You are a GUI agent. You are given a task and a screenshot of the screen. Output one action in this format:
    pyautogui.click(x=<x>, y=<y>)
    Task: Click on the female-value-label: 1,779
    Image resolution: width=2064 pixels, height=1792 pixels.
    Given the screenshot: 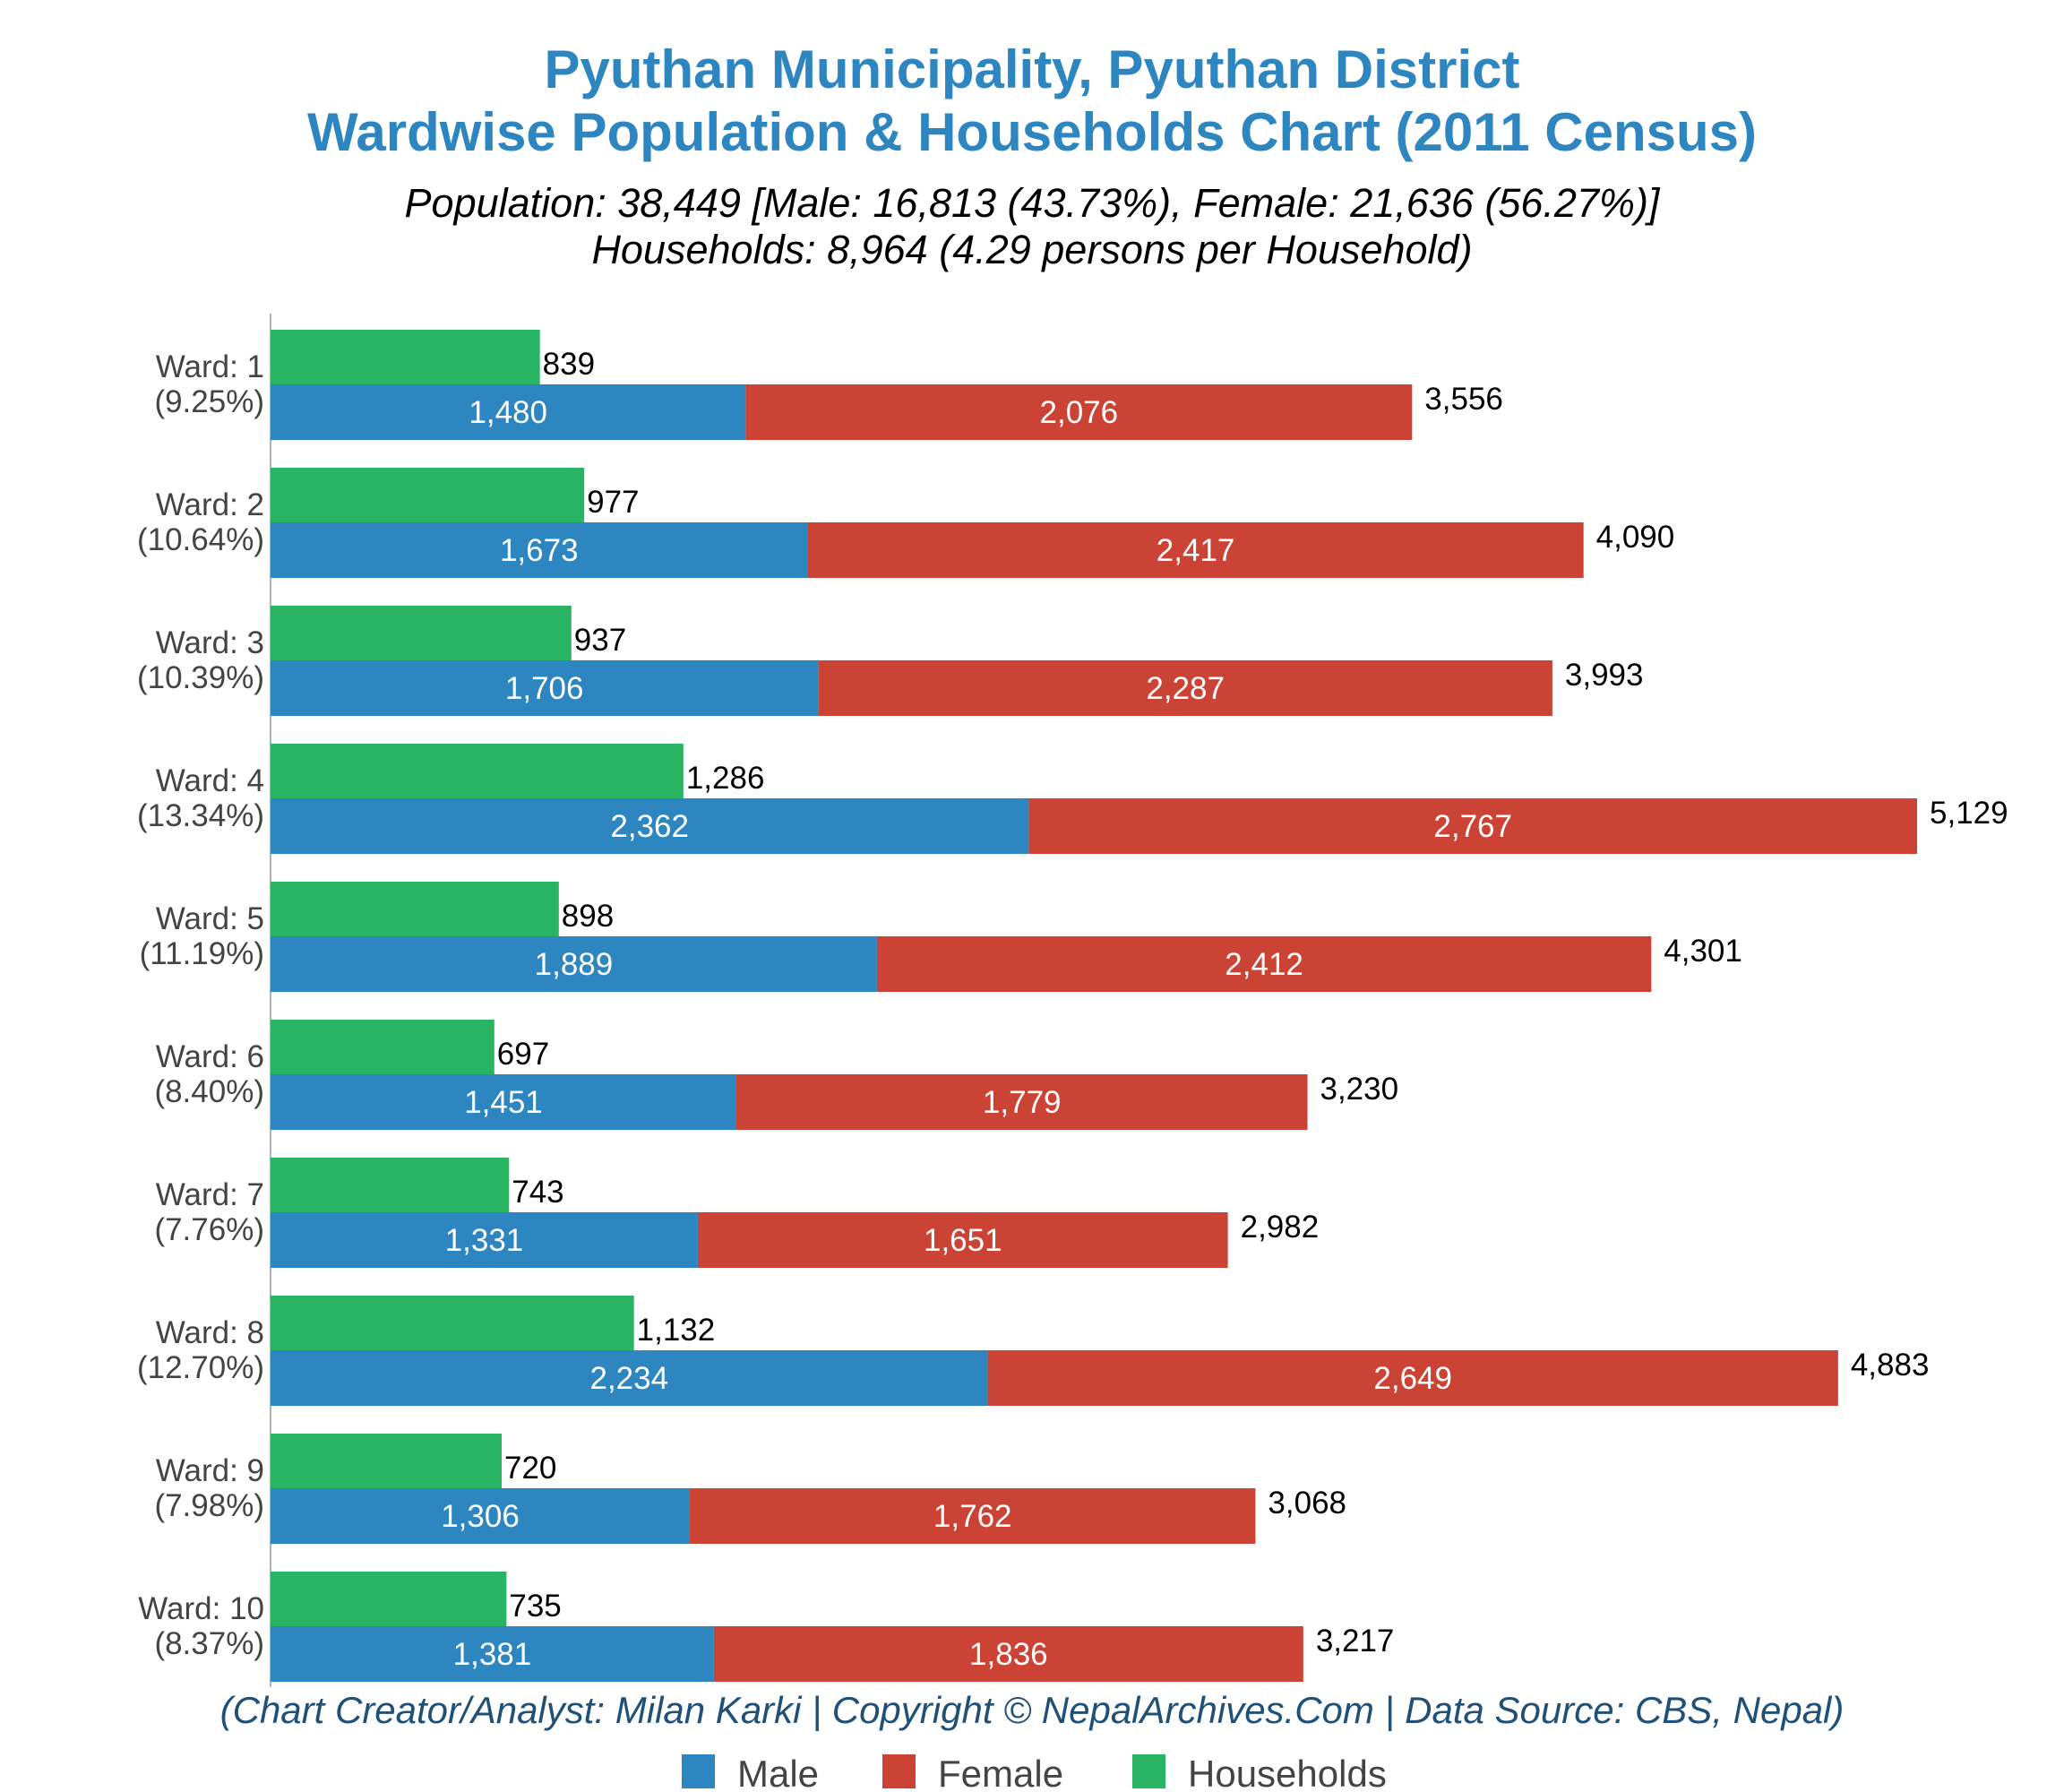 What is the action you would take?
    pyautogui.click(x=1022, y=1102)
    